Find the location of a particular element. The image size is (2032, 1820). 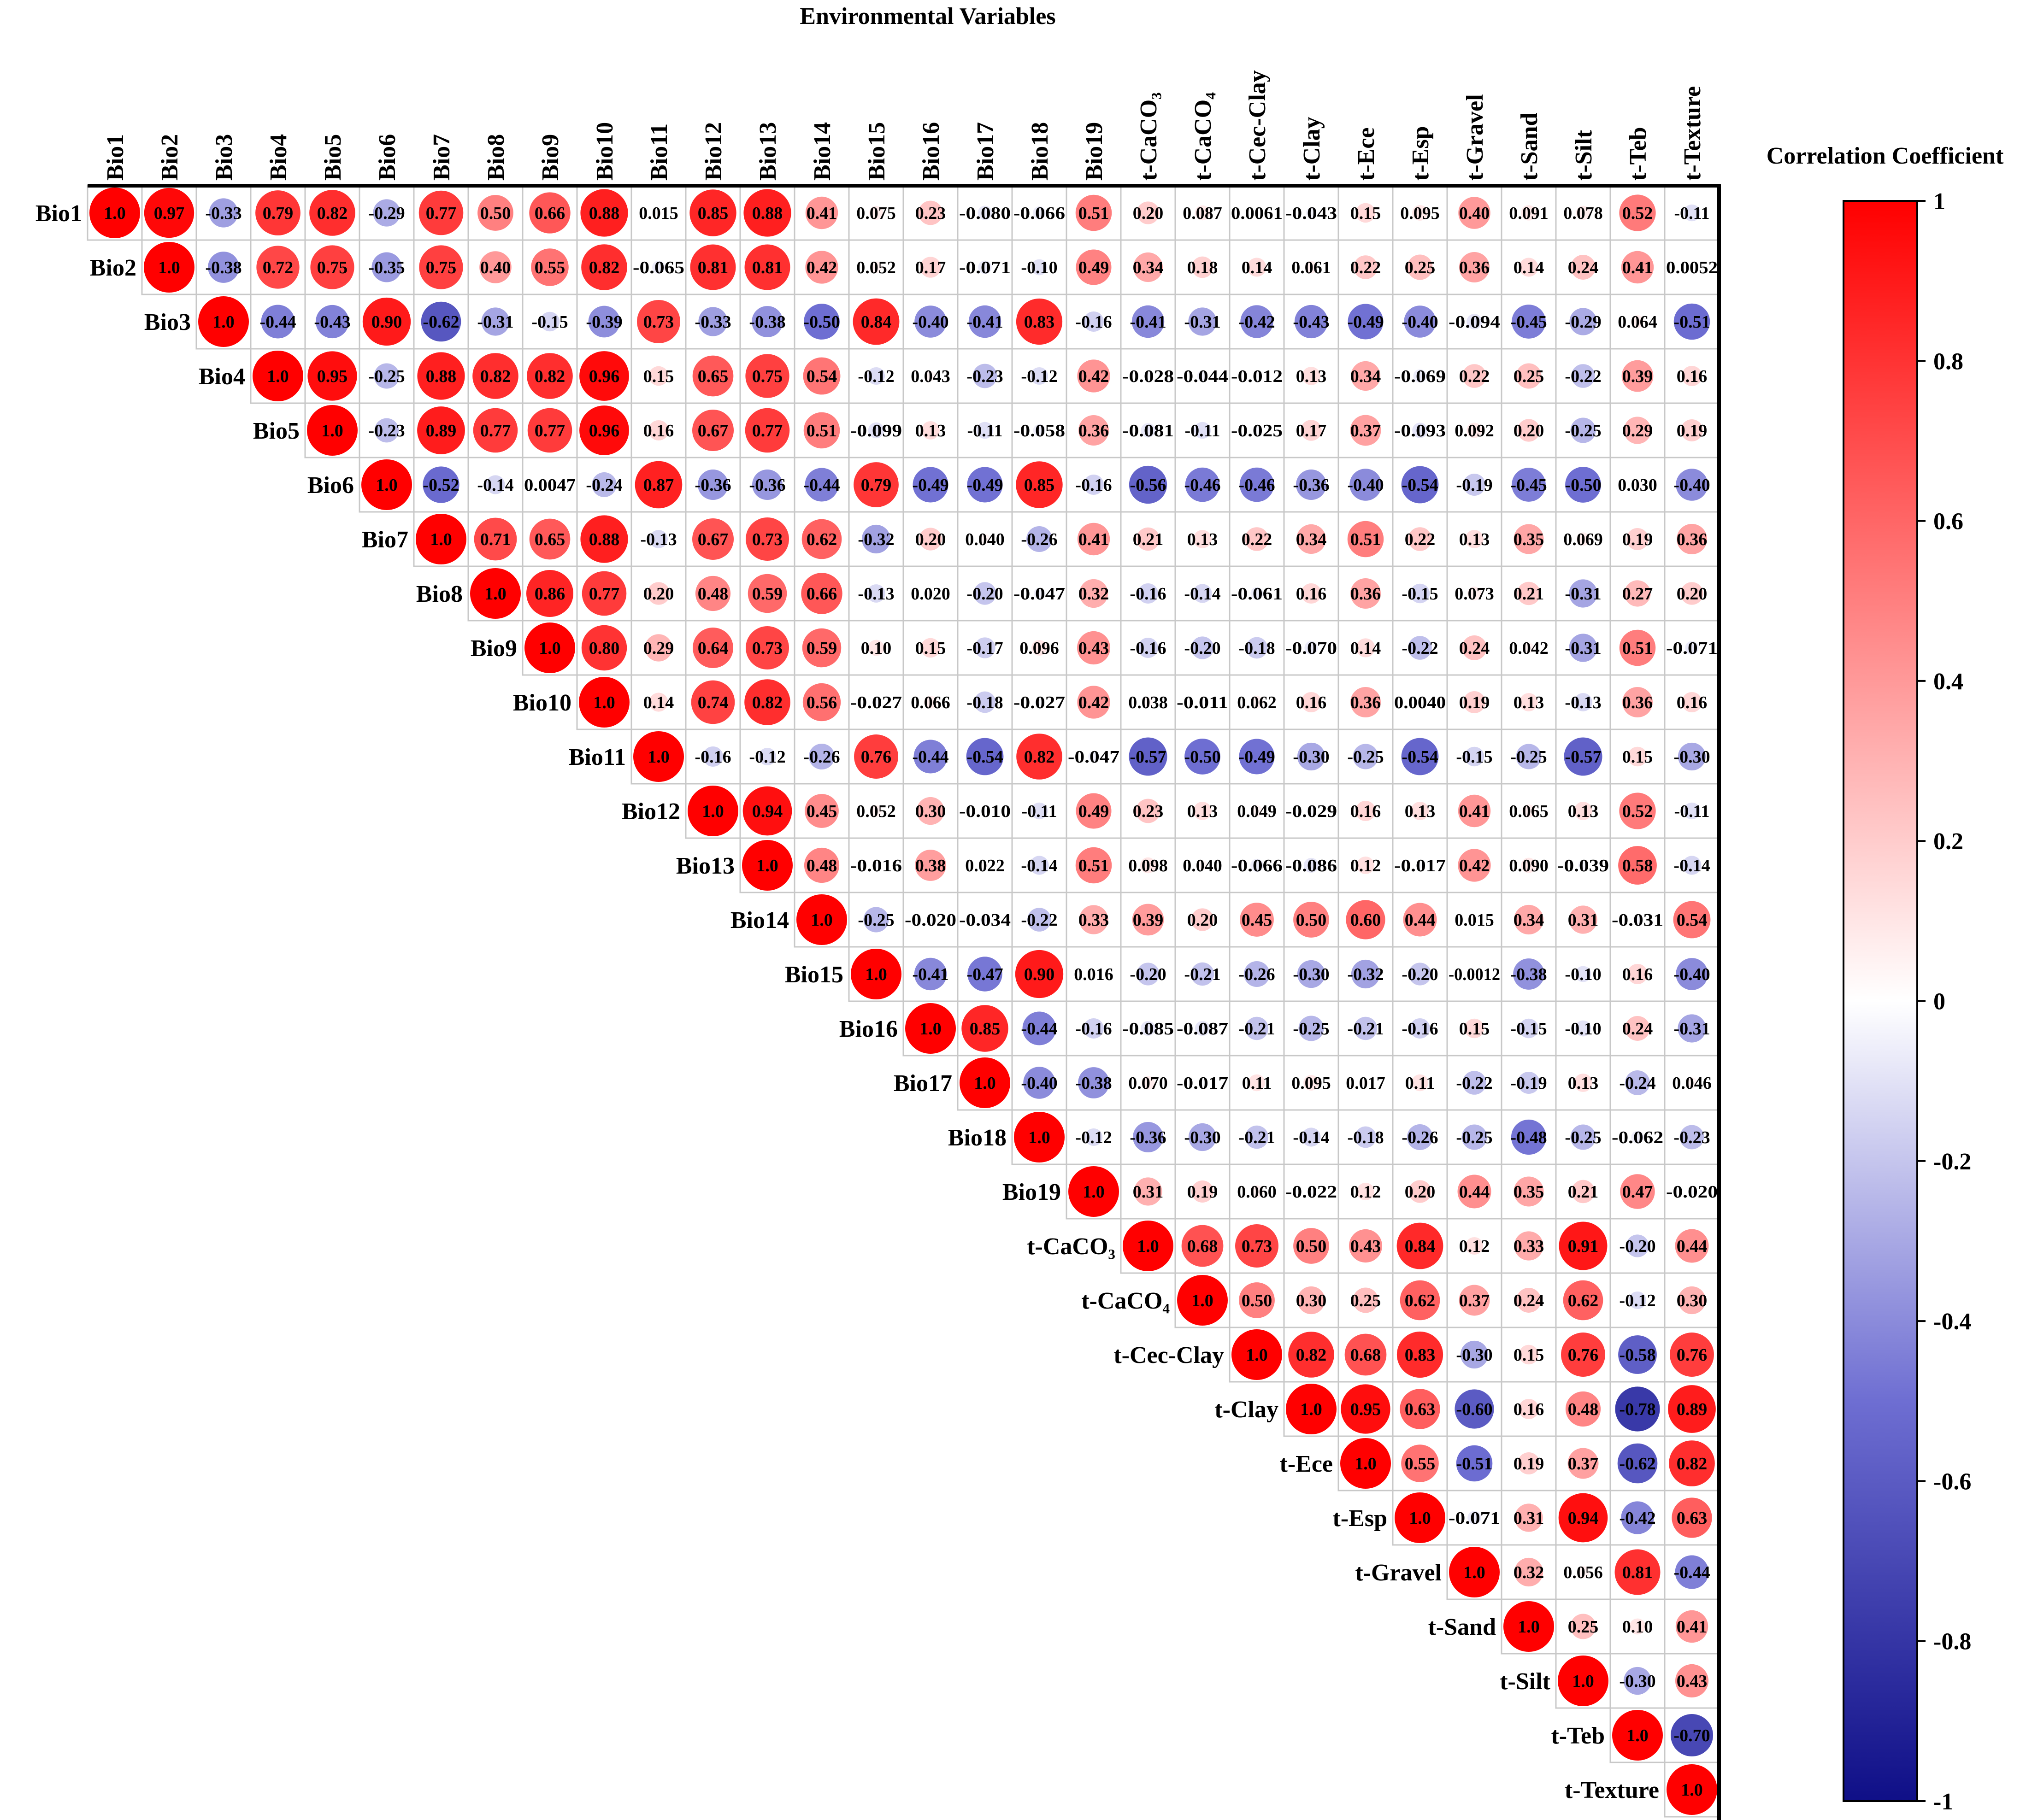

data-label: 0.66 is located at coordinates (822, 594).